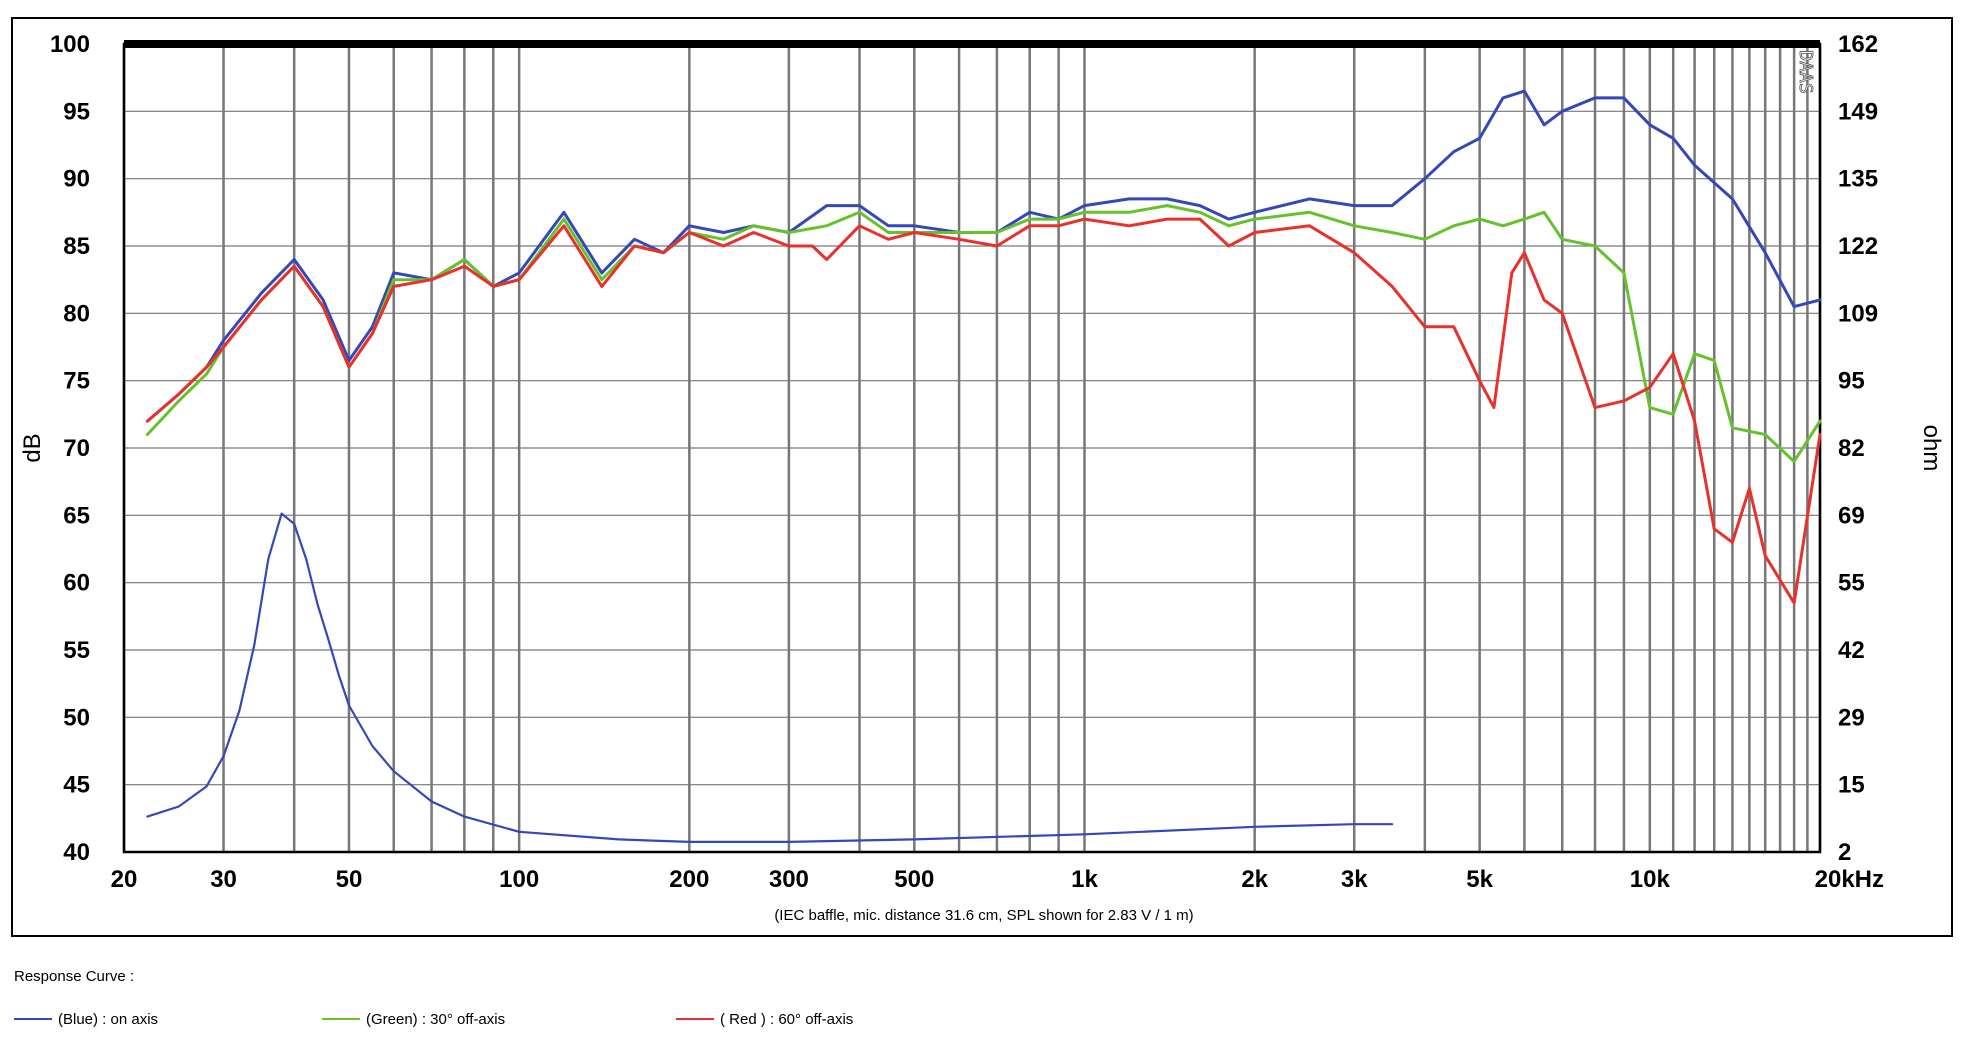 The width and height of the screenshot is (1966, 1038). I want to click on y-tick-label: 90, so click(76, 179).